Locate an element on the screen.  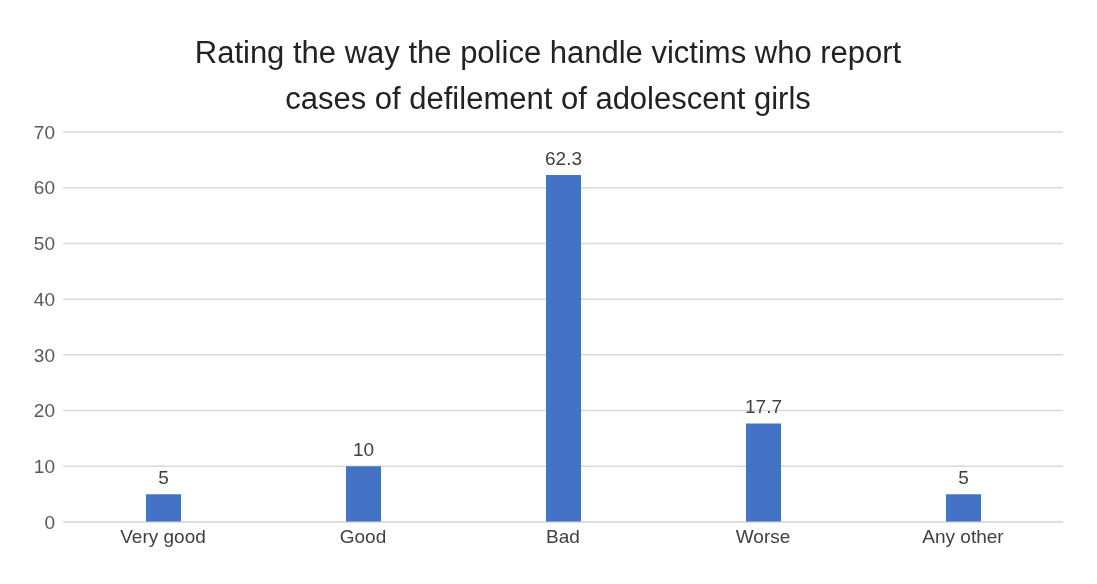
y-tick-label: 20 is located at coordinates (44, 411).